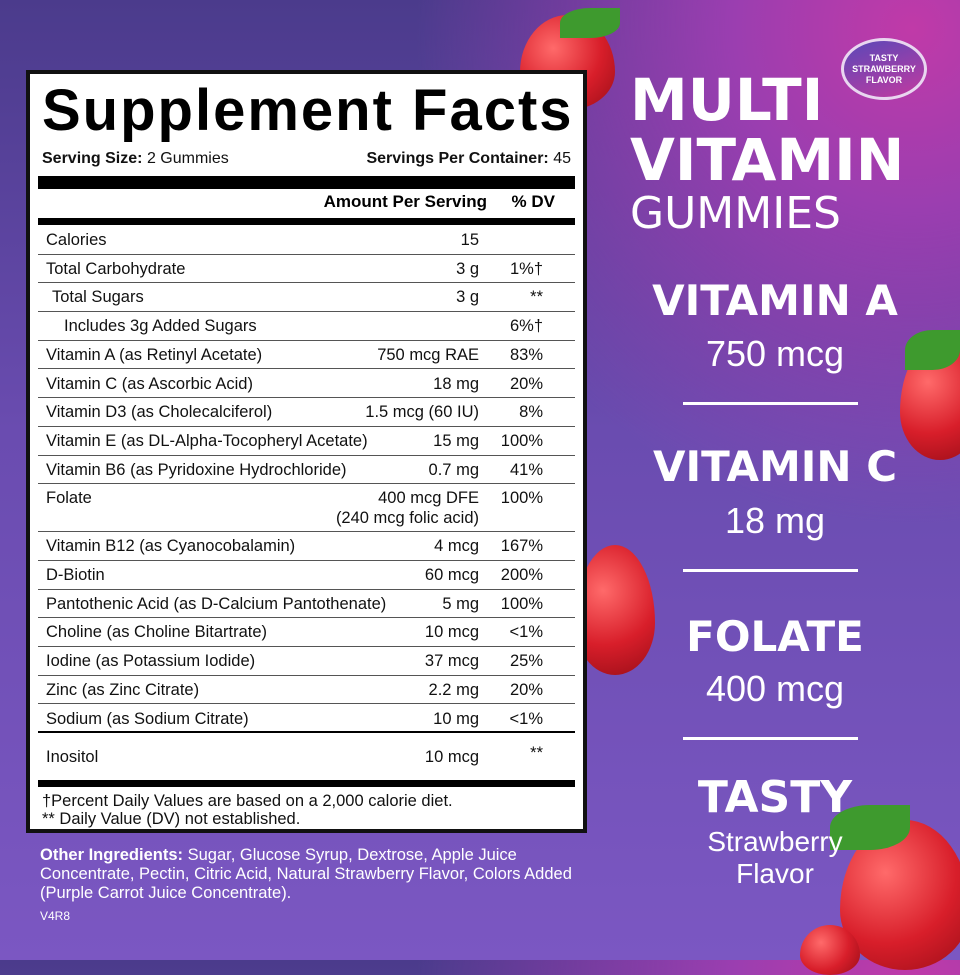 The width and height of the screenshot is (960, 975). I want to click on nutrient-amount: 2.2 mg, so click(453, 689).